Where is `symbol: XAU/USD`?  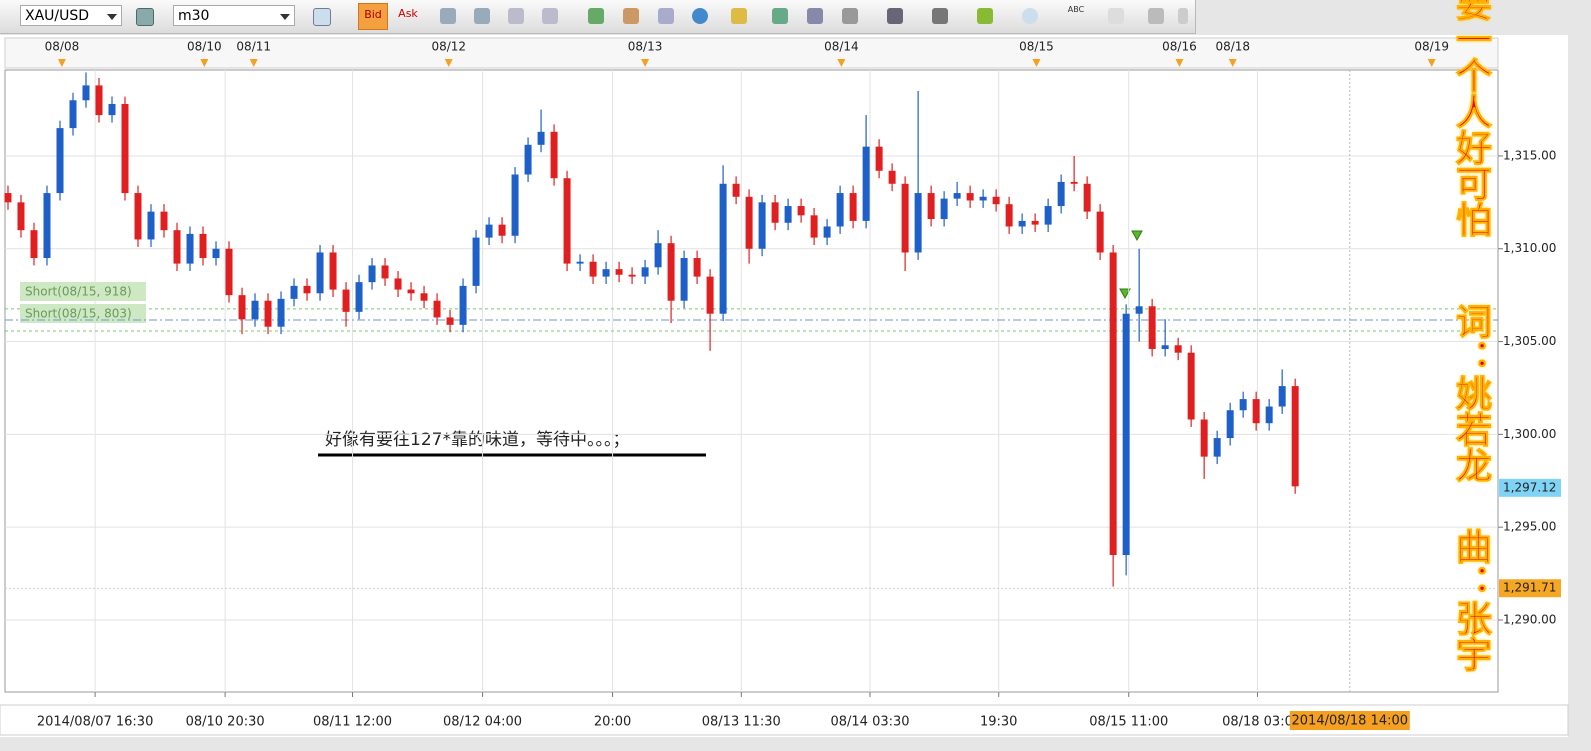 symbol: XAU/USD is located at coordinates (57, 16).